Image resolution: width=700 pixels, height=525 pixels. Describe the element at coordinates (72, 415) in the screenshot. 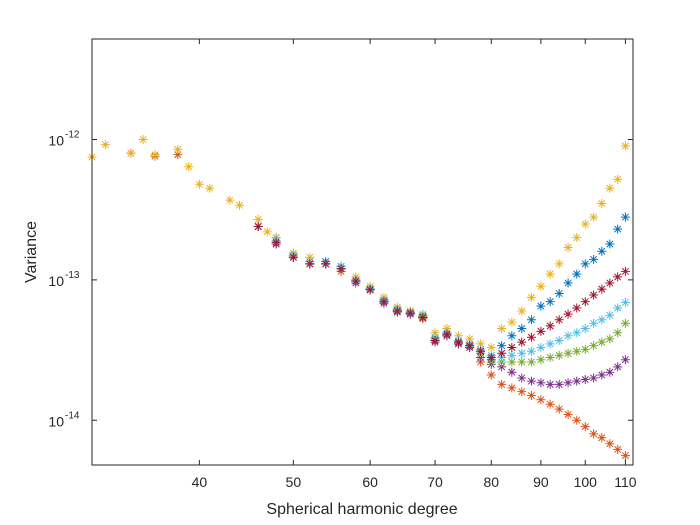

I see `y-tick-exponent: -14` at that location.